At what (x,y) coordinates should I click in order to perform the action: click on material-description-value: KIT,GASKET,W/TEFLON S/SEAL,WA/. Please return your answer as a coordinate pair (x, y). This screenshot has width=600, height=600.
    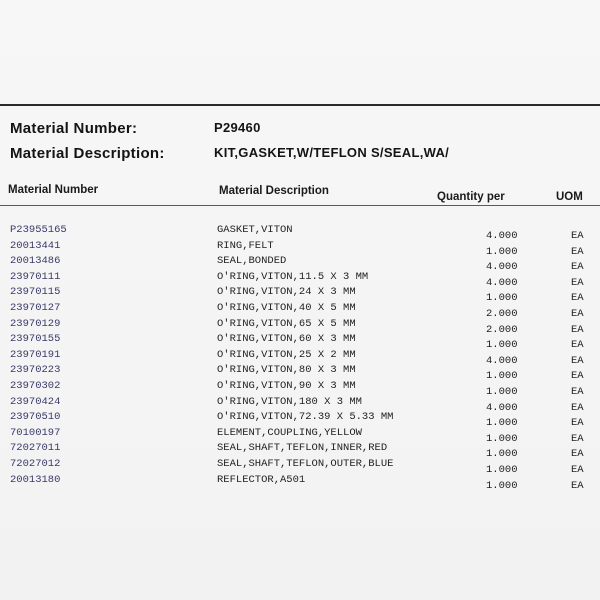
    Looking at the image, I should click on (332, 152).